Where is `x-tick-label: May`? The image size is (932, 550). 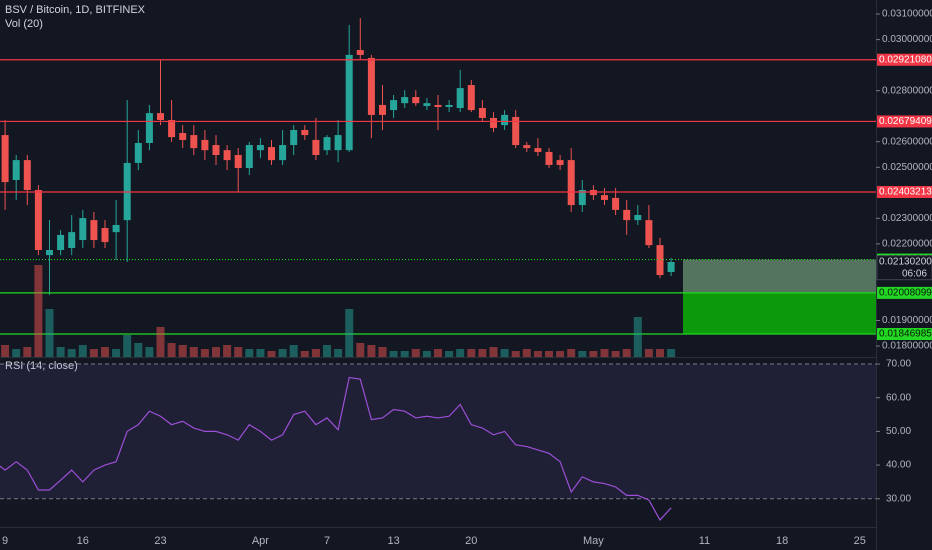
x-tick-label: May is located at coordinates (593, 541).